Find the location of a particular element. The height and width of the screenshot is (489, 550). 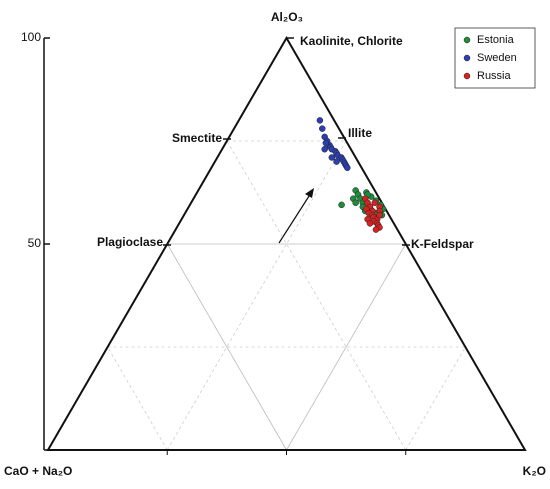

arrow-head is located at coordinates (309, 193).